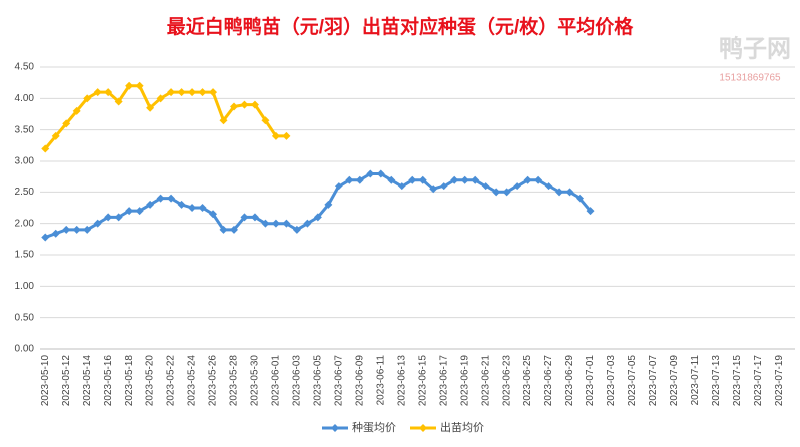 The image size is (800, 447). Describe the element at coordinates (779, 381) in the screenshot. I see `x-tick-label: 2023-07-19` at that location.